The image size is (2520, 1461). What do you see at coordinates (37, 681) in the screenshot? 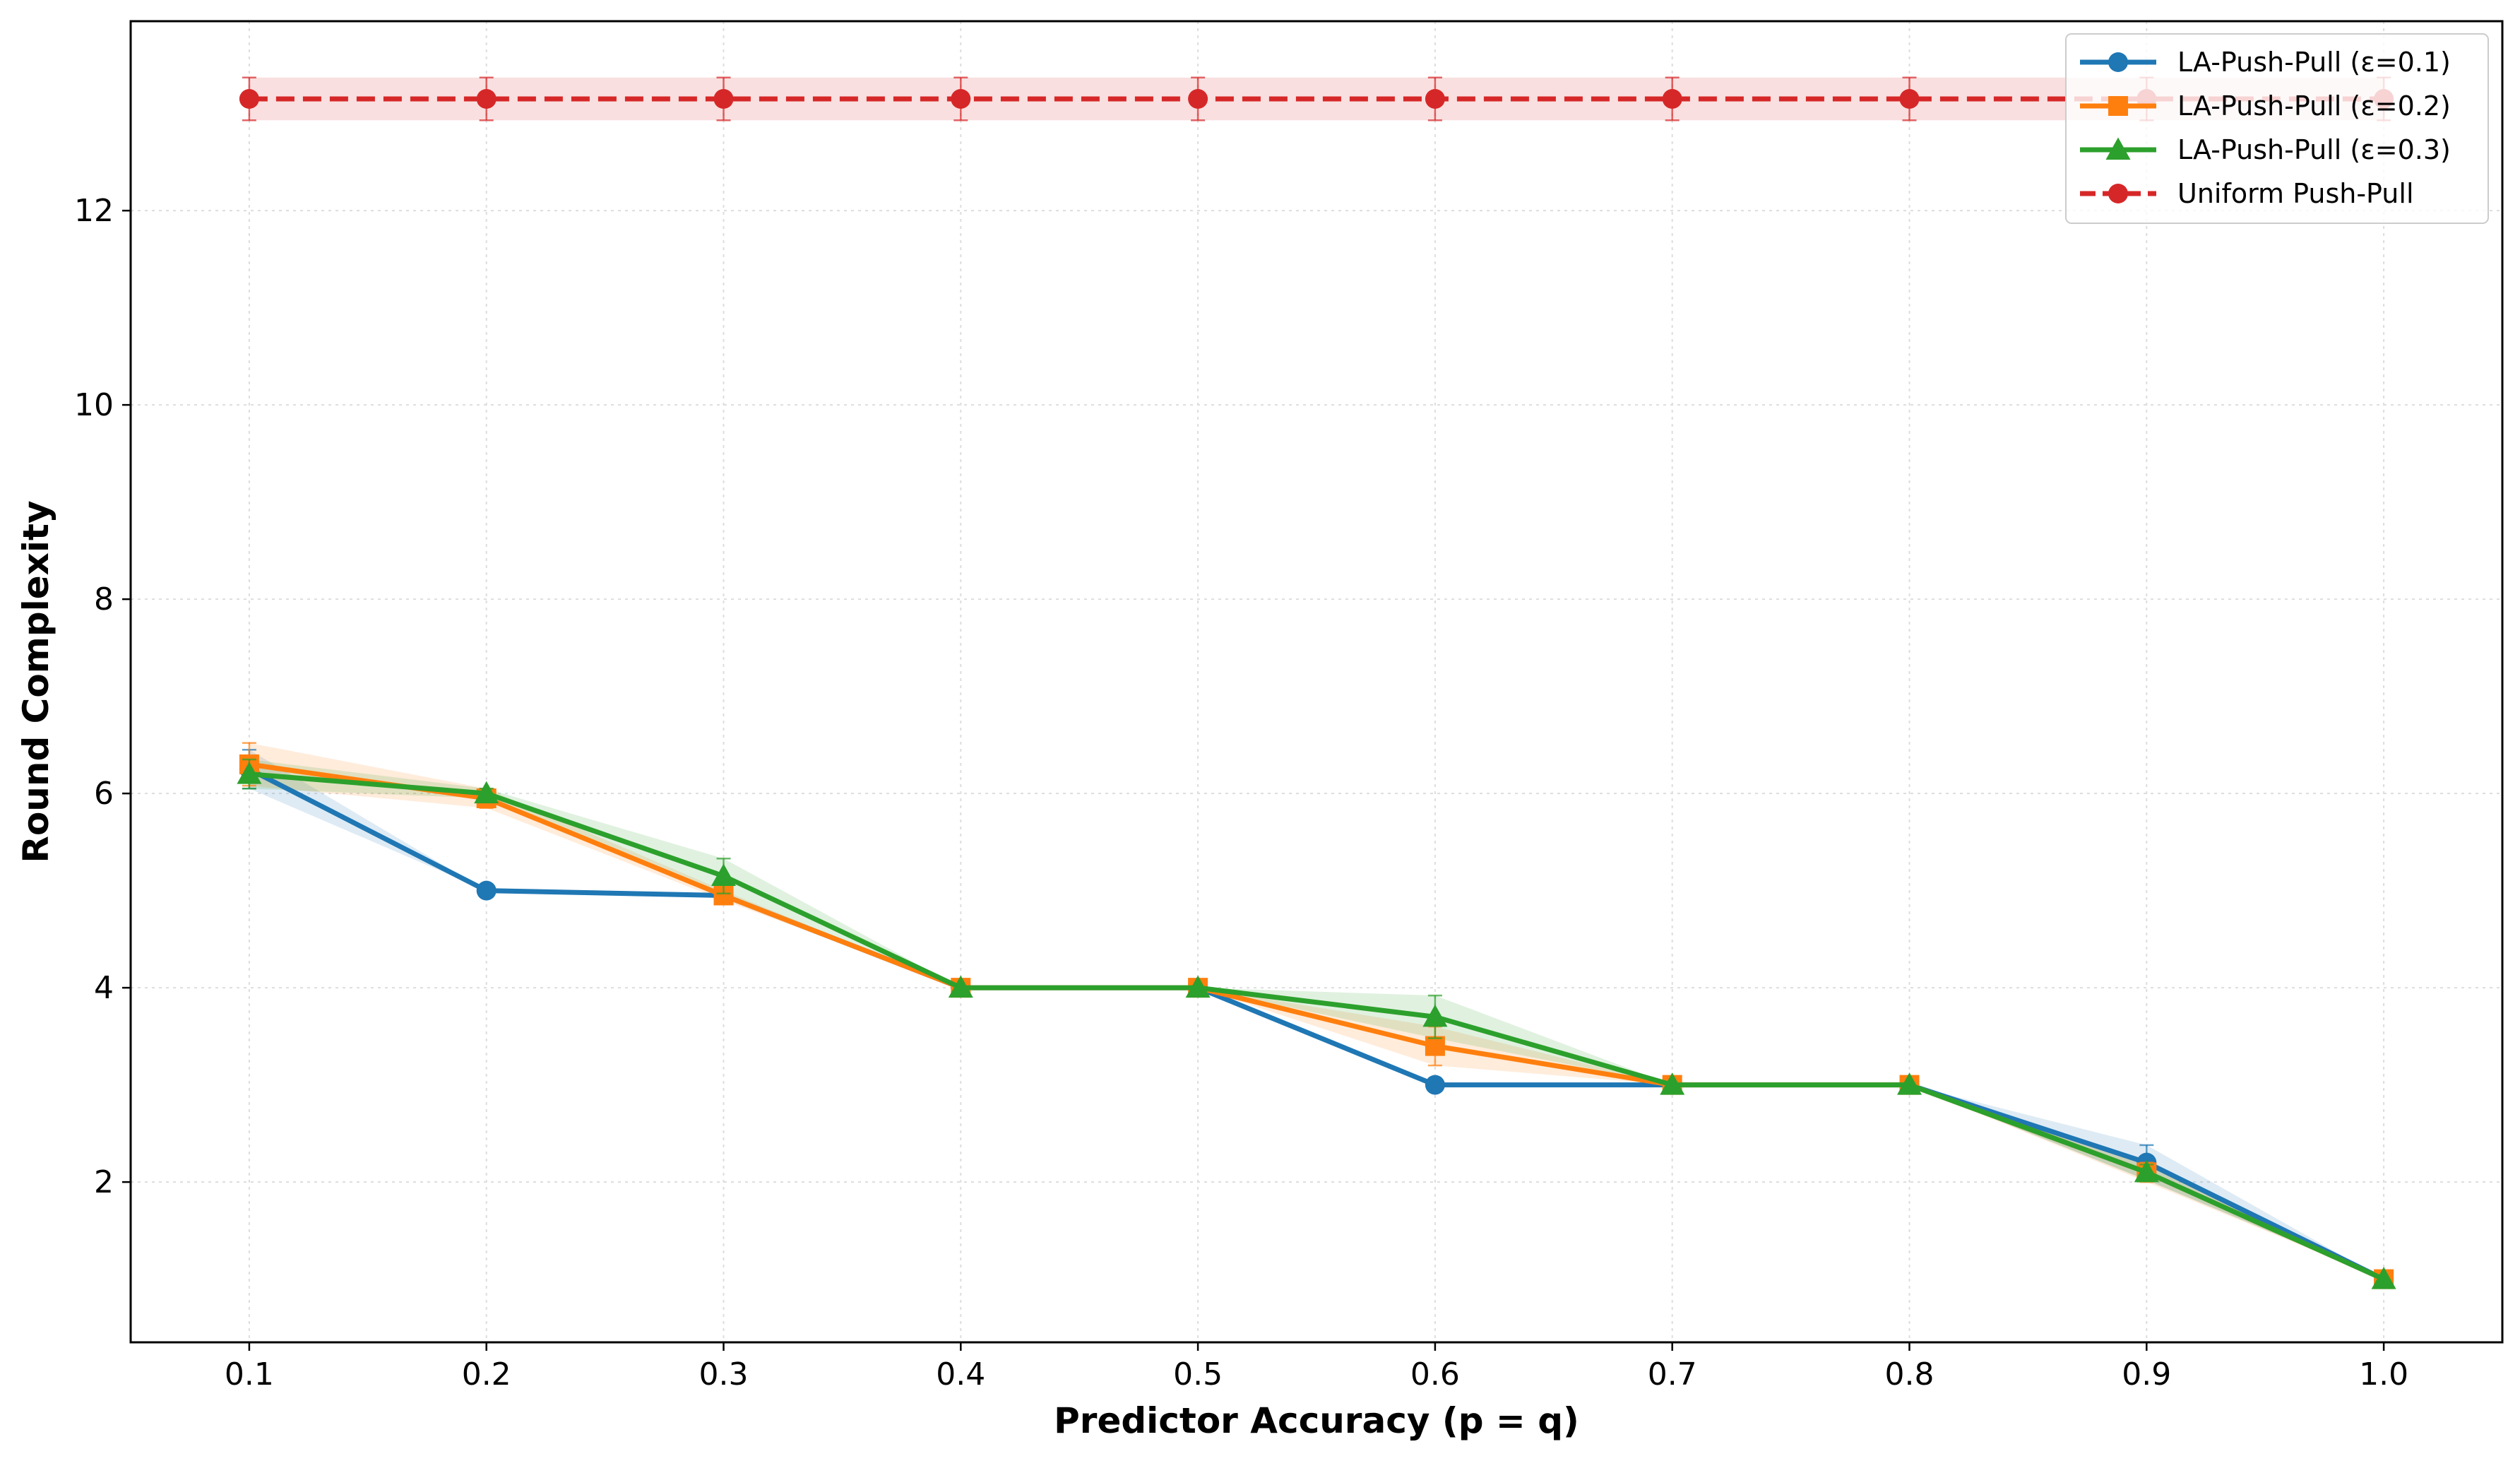
I see `y-axis-label: Round Complexity` at bounding box center [37, 681].